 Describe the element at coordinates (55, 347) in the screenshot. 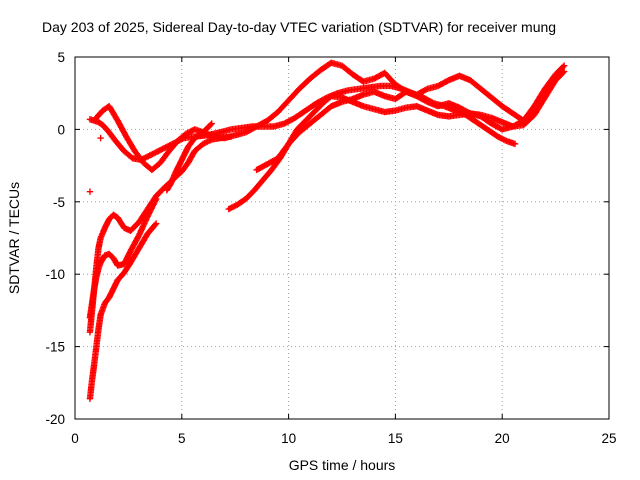

I see `y-tick-label: -15` at that location.